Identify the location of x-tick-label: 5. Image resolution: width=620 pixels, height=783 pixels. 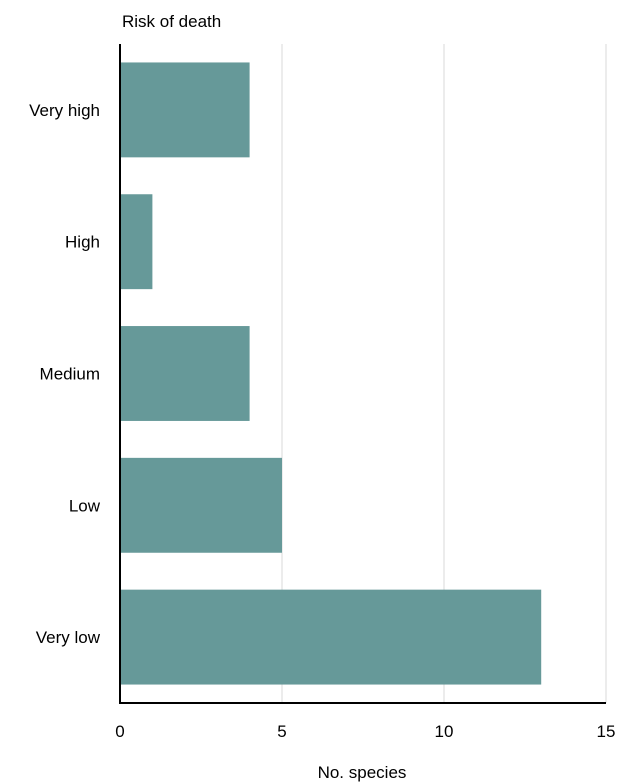
(281, 731).